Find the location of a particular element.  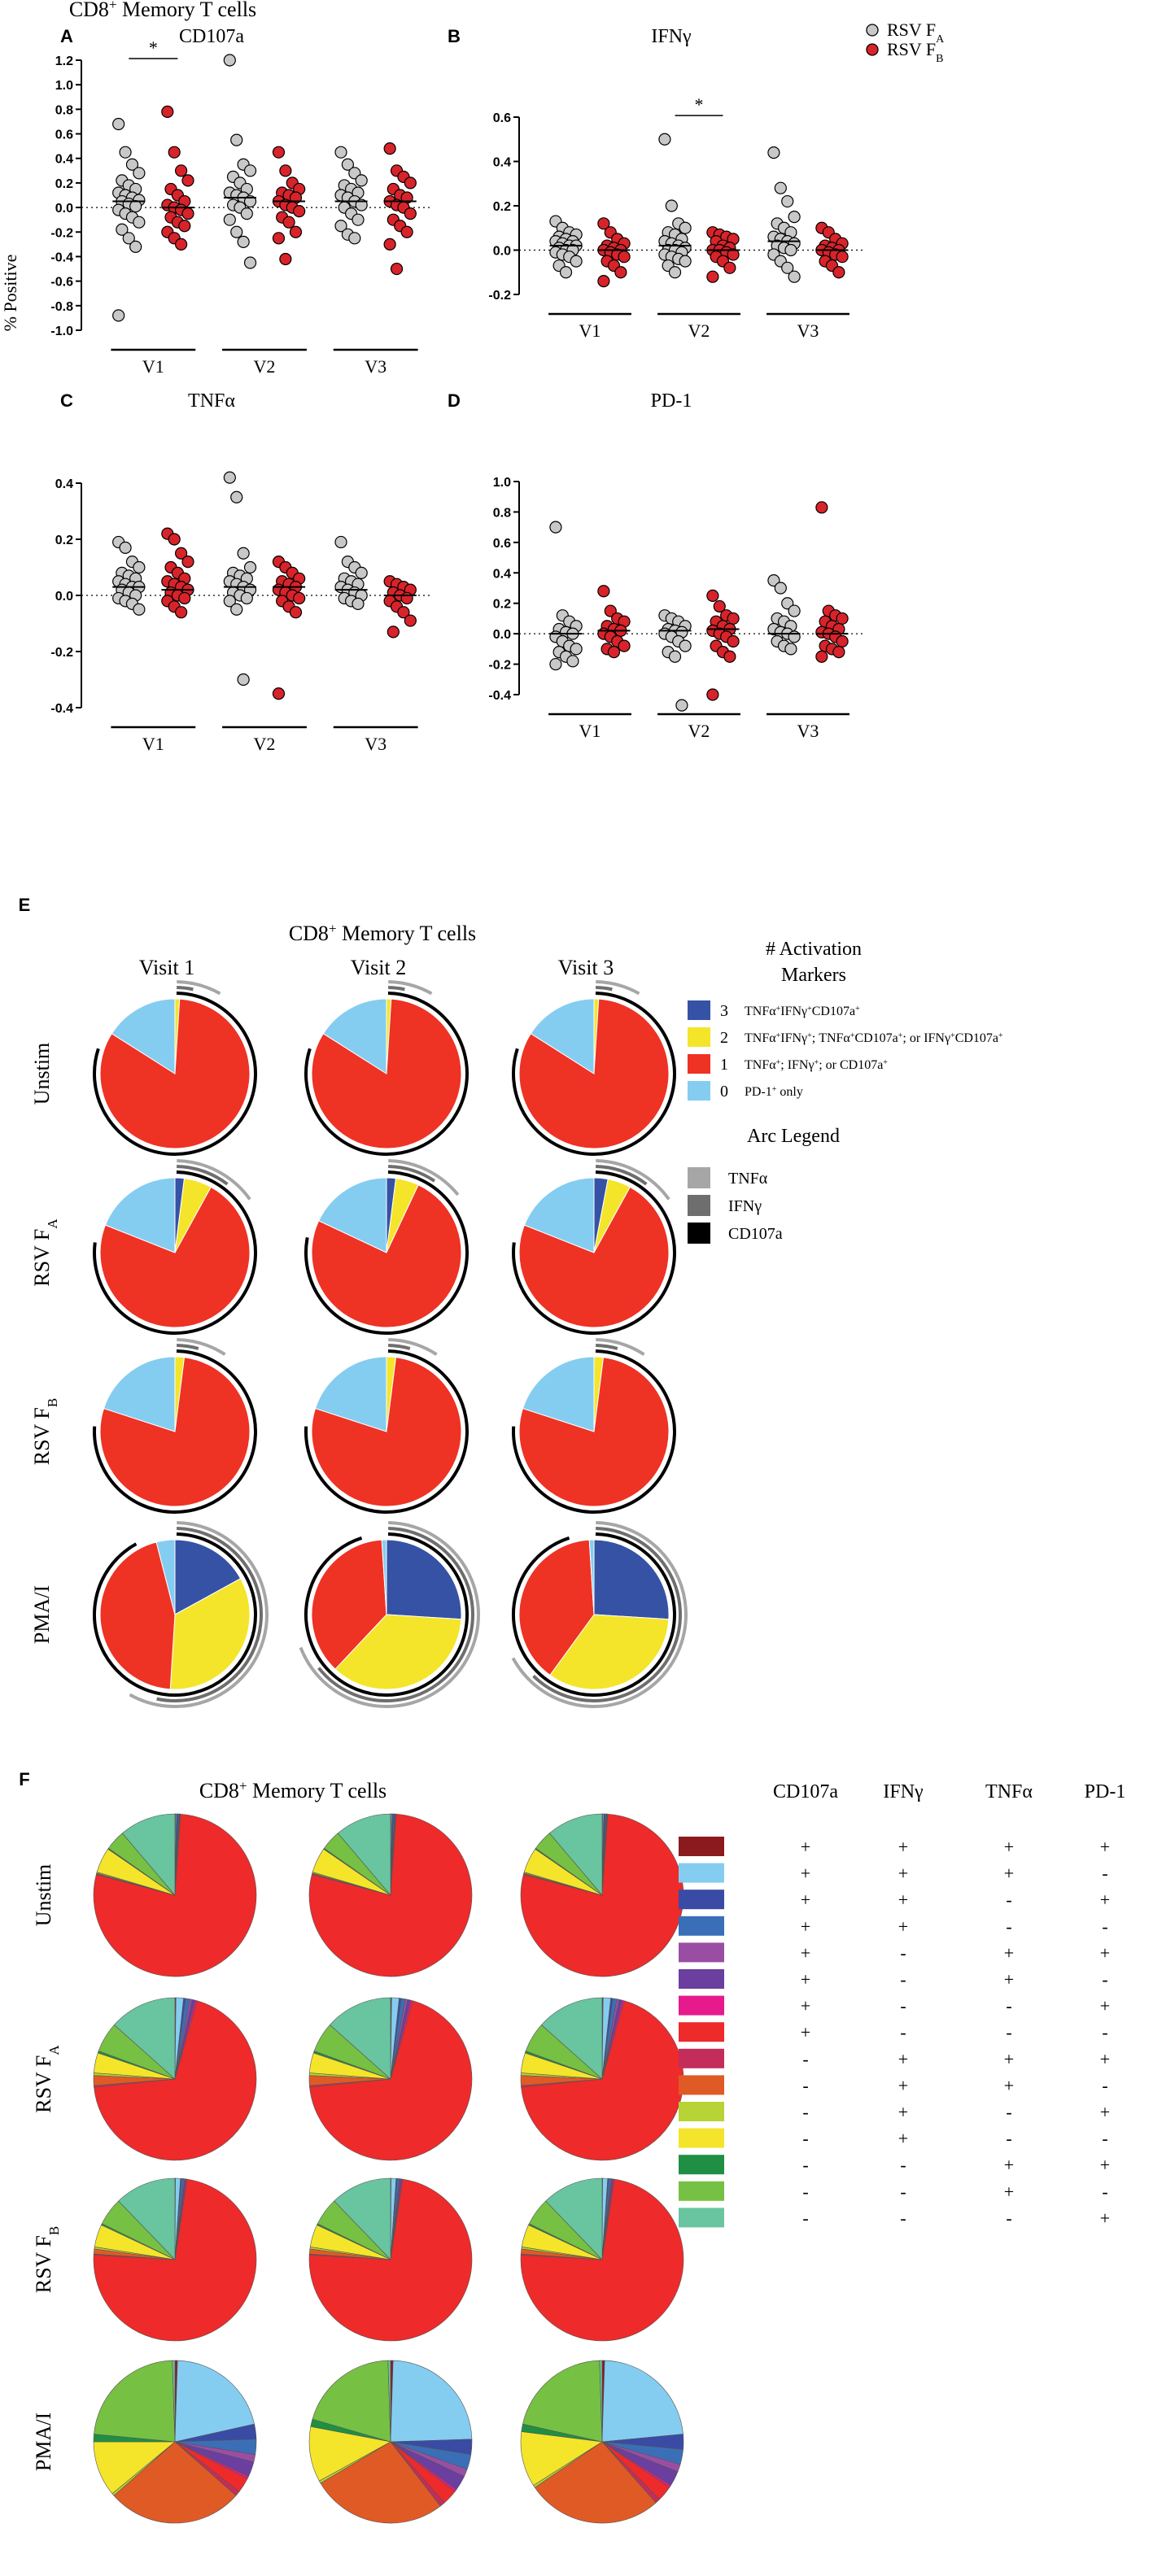

panel-letter: B is located at coordinates (454, 36).